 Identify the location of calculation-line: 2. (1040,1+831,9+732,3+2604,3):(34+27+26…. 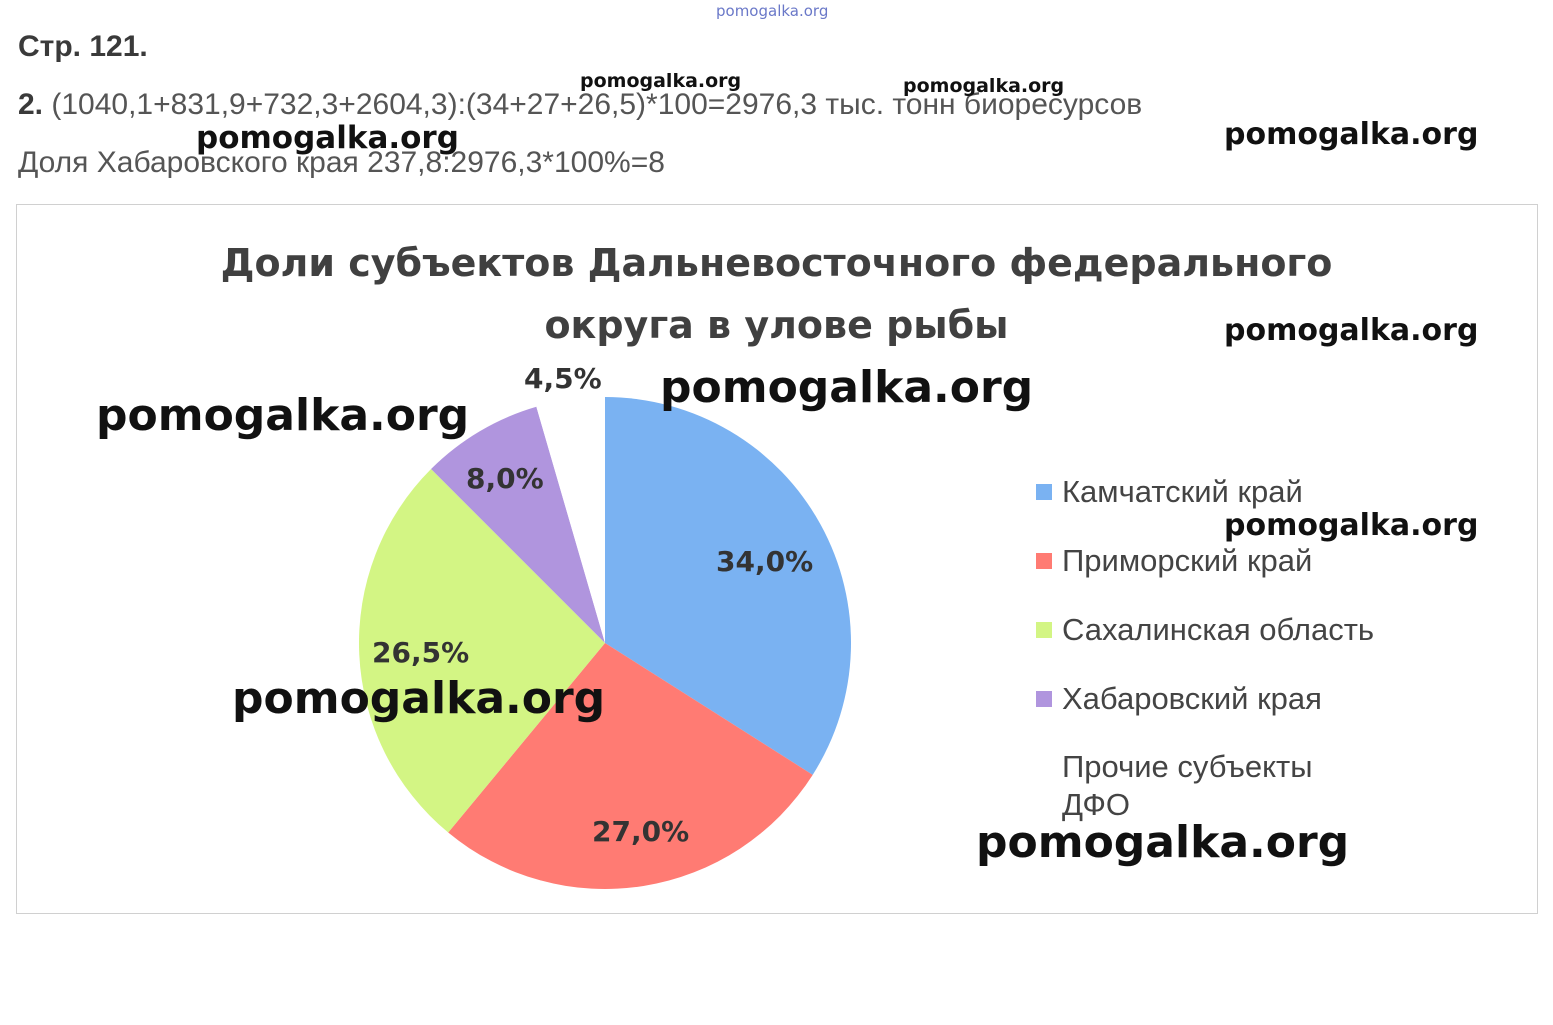
(580, 105).